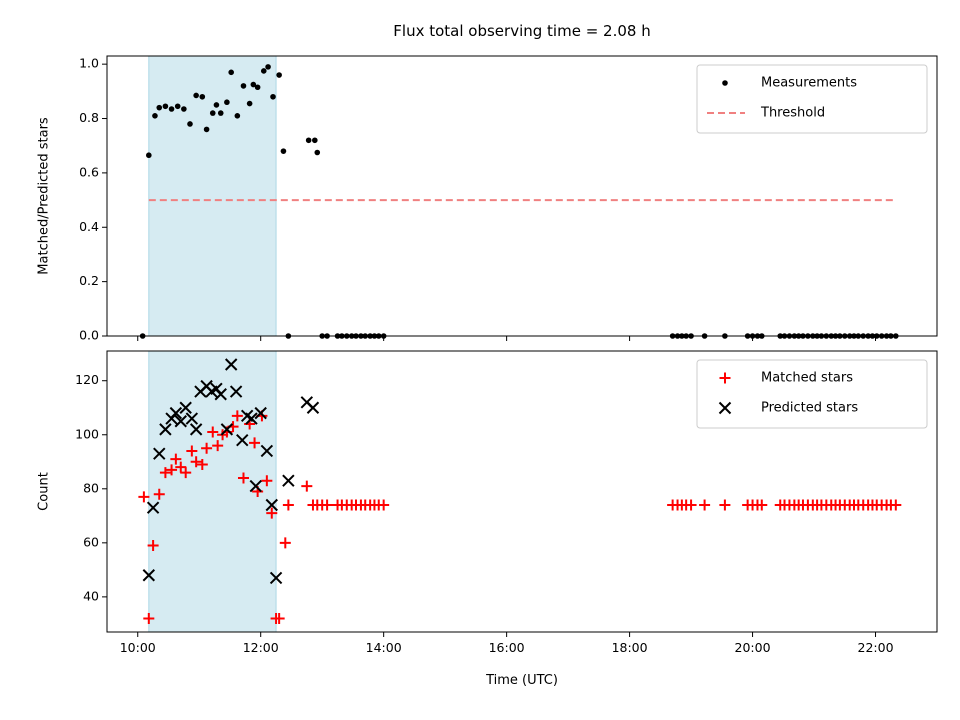 This screenshot has height=720, width=960. What do you see at coordinates (44, 196) in the screenshot?
I see `y-axis-label: Matched/Predicted stars` at bounding box center [44, 196].